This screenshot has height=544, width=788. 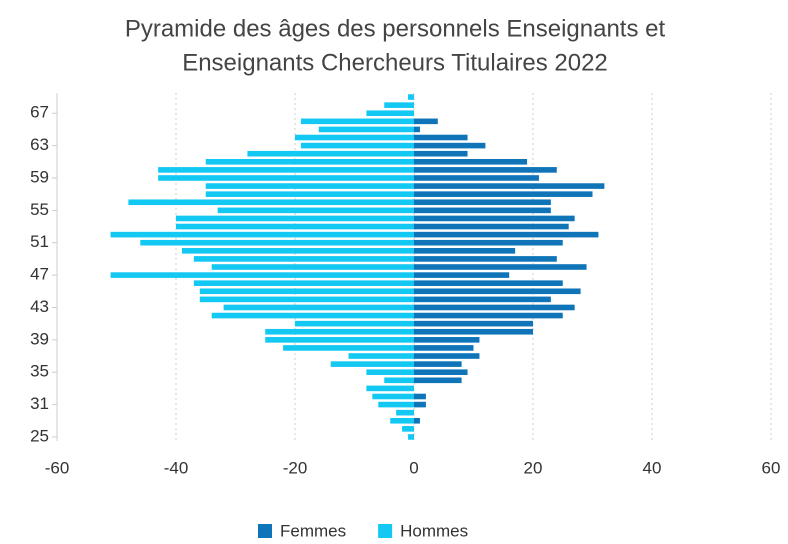 I want to click on x-tick-label: 20, so click(x=533, y=467).